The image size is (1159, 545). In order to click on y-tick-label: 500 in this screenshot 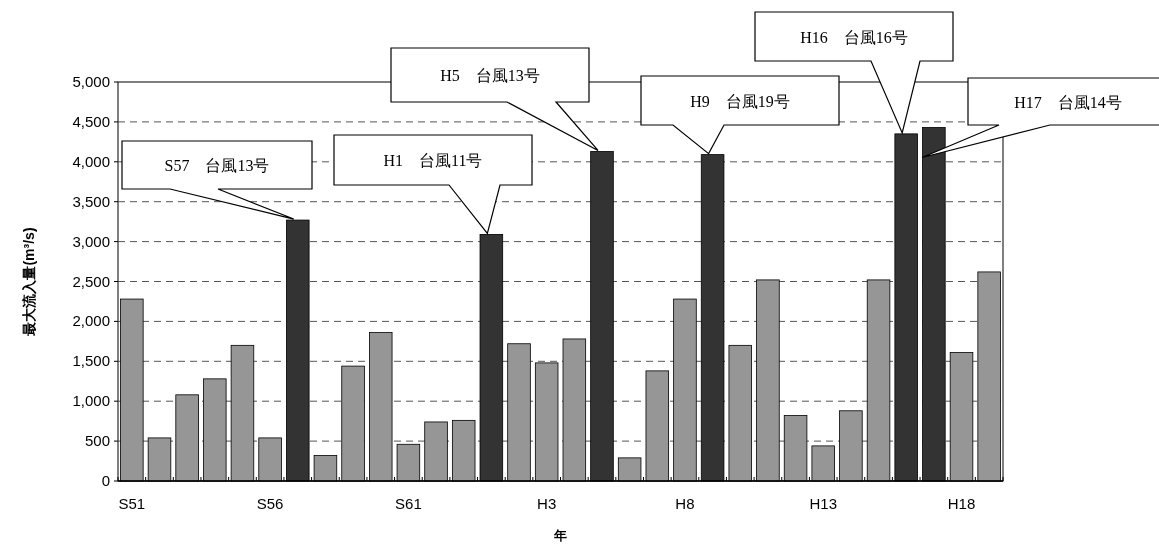, I will do `click(97, 441)`.